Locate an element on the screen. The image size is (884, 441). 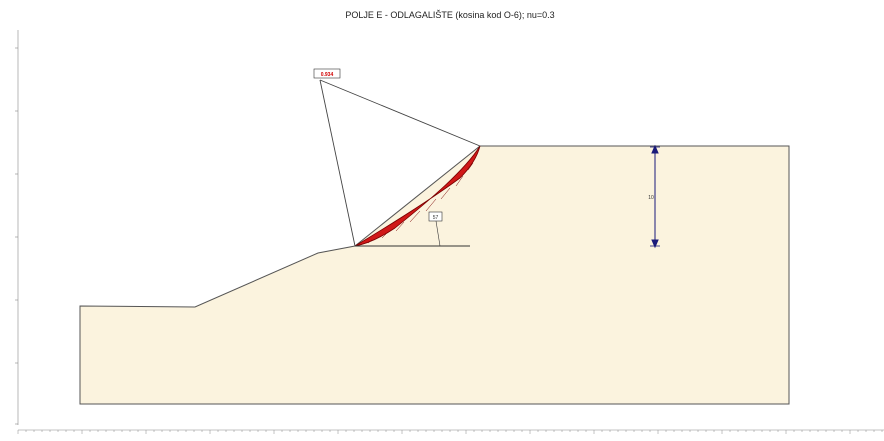
slip-surface is located at coordinates (417, 196).